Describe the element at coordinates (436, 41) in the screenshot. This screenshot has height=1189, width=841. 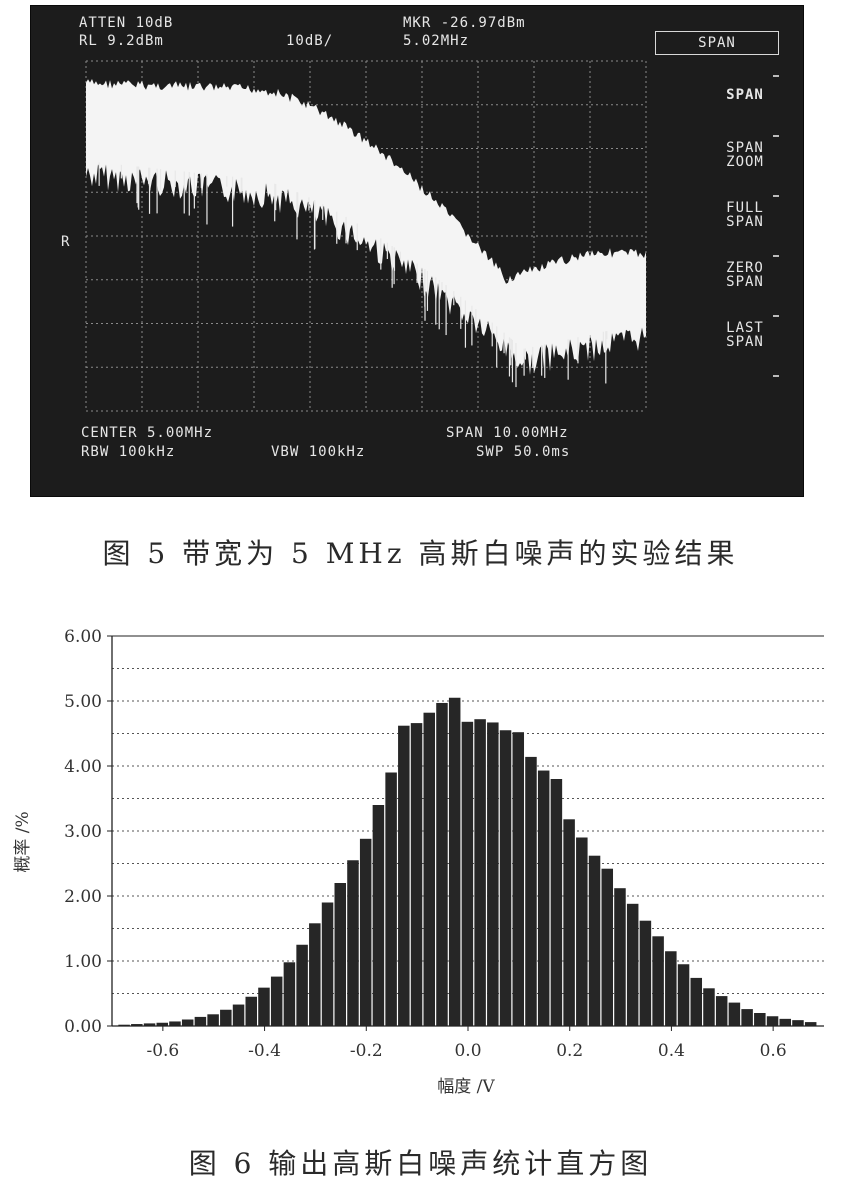
I see `marker-frequency-readout: 5.02MHz` at that location.